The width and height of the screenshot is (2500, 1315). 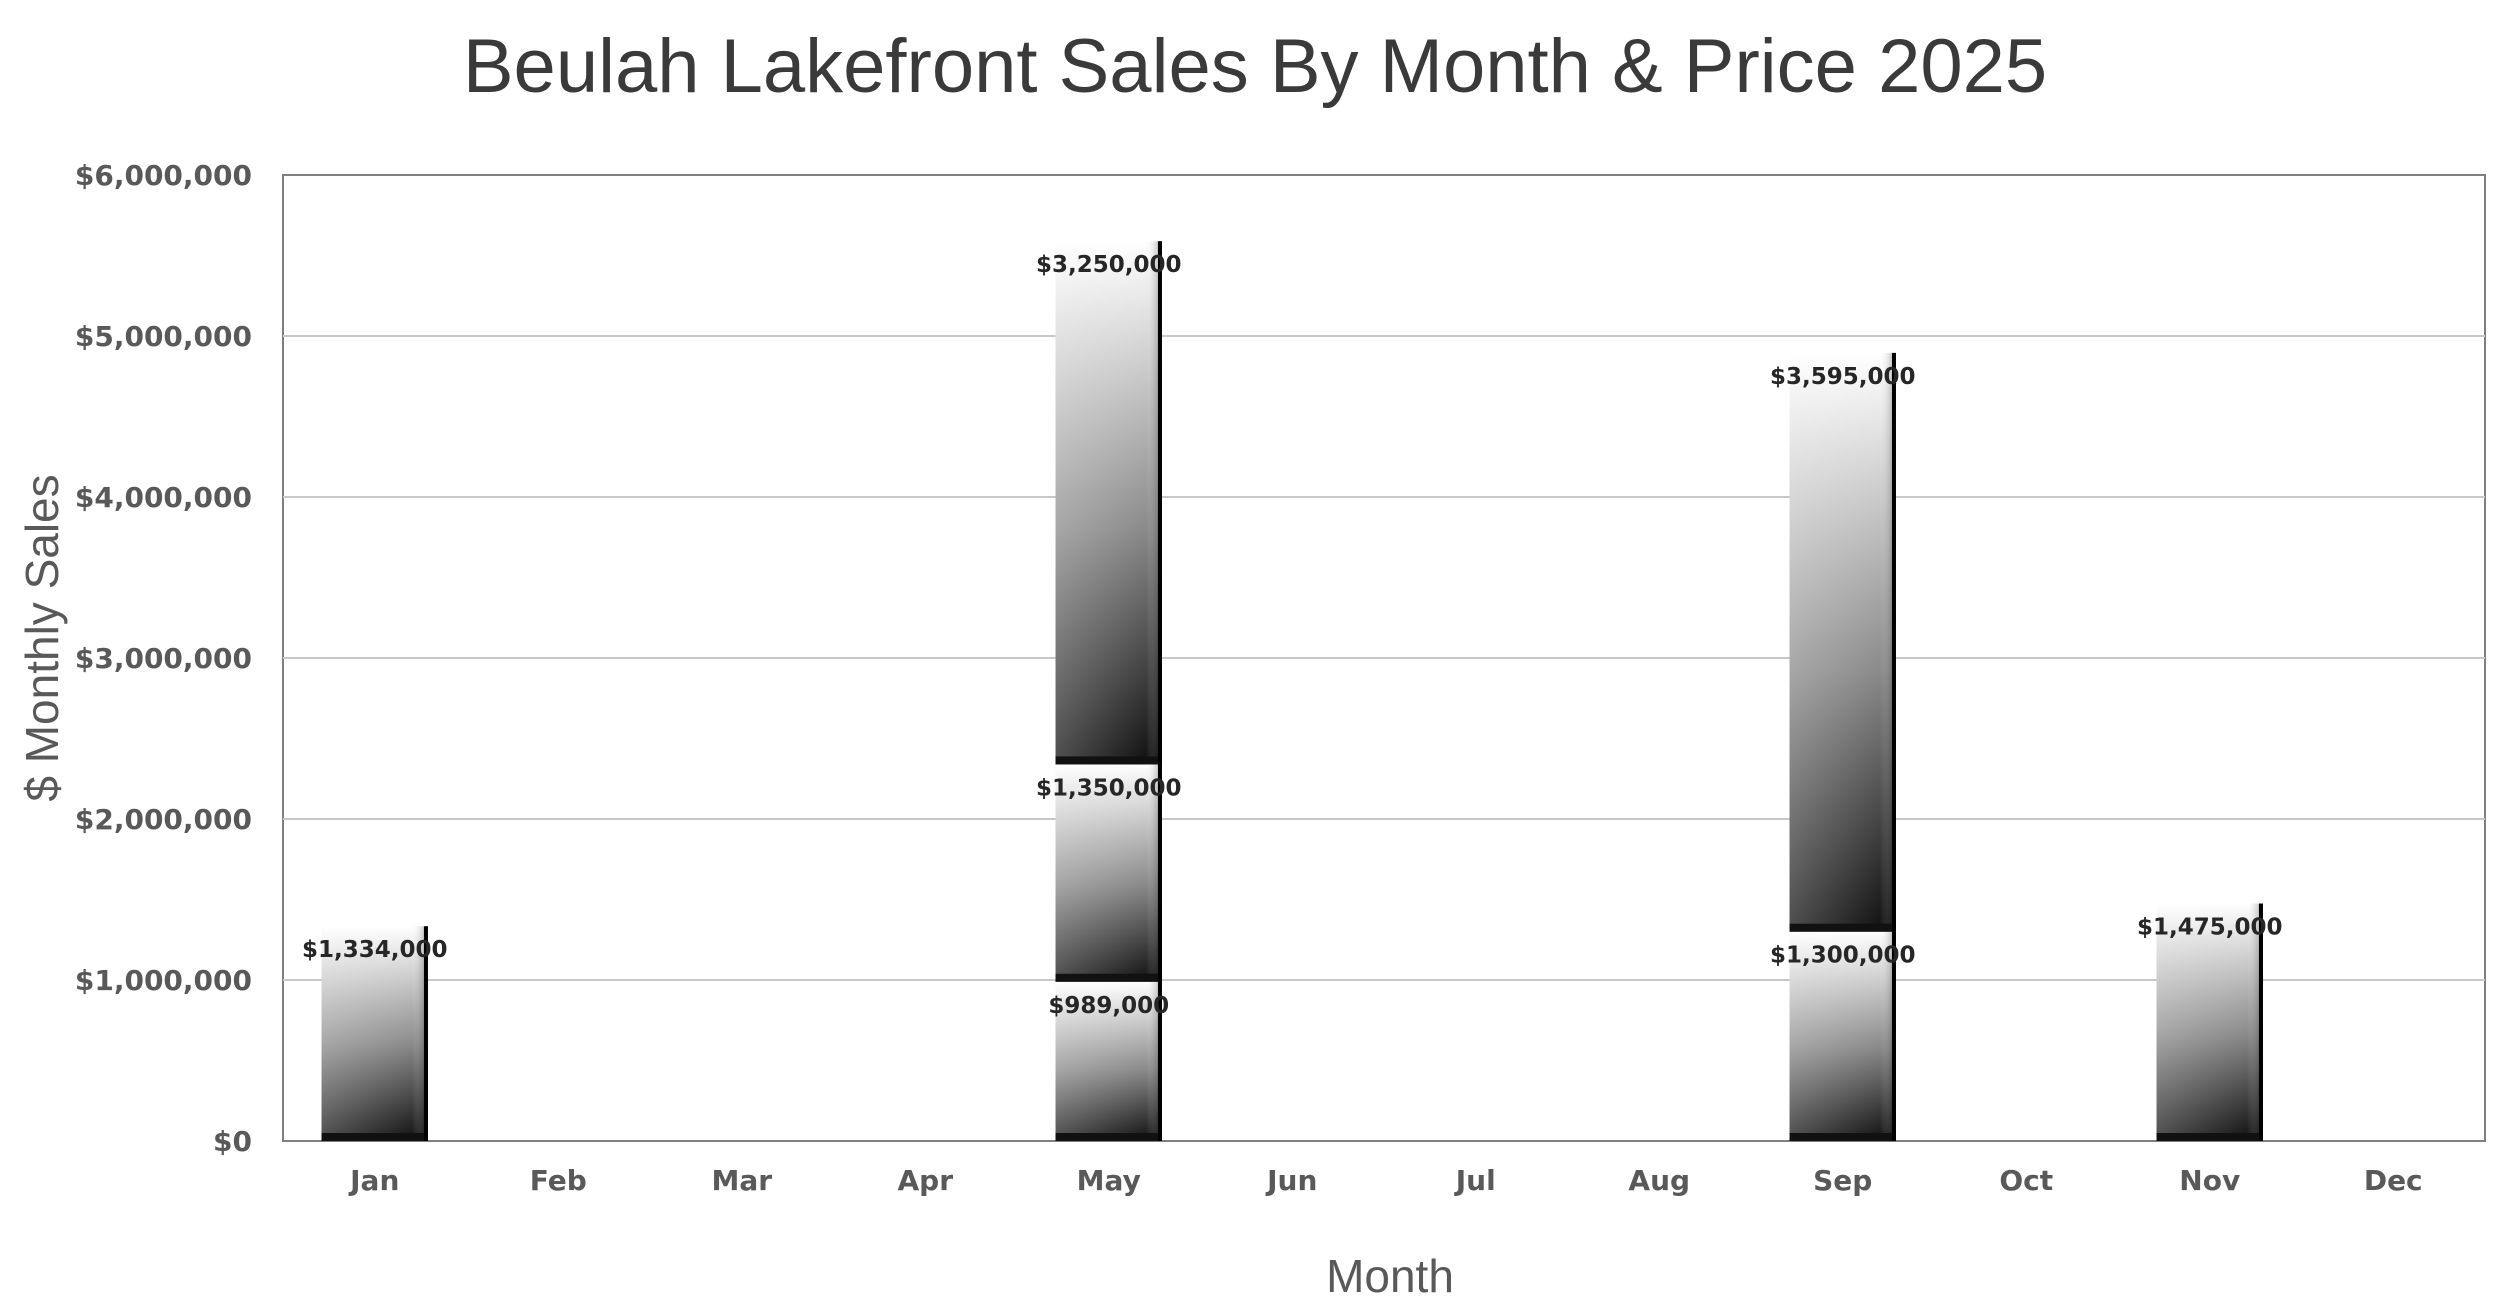 I want to click on x-tick-label: Jul, so click(x=1475, y=1180).